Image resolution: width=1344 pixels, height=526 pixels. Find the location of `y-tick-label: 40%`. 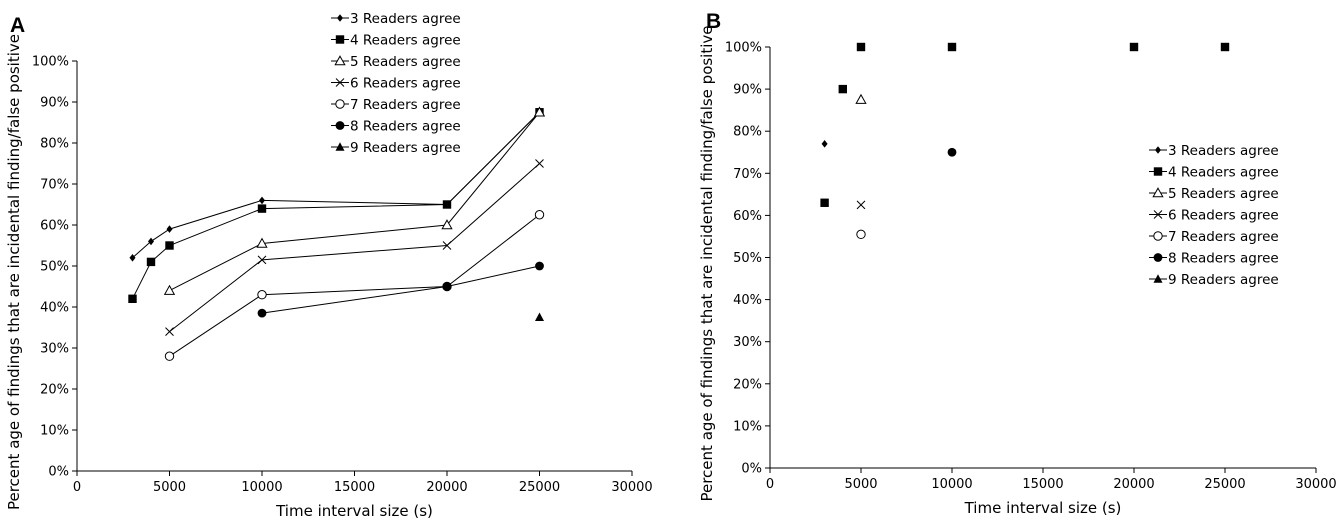

y-tick-label: 40% is located at coordinates (747, 300).